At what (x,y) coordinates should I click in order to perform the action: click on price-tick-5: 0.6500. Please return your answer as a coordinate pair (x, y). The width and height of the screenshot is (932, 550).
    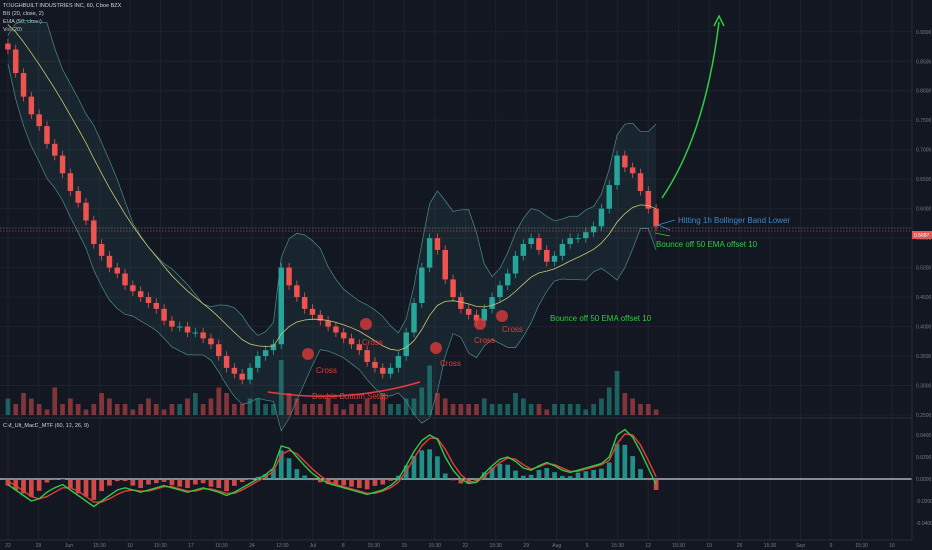
    Looking at the image, I should click on (924, 180).